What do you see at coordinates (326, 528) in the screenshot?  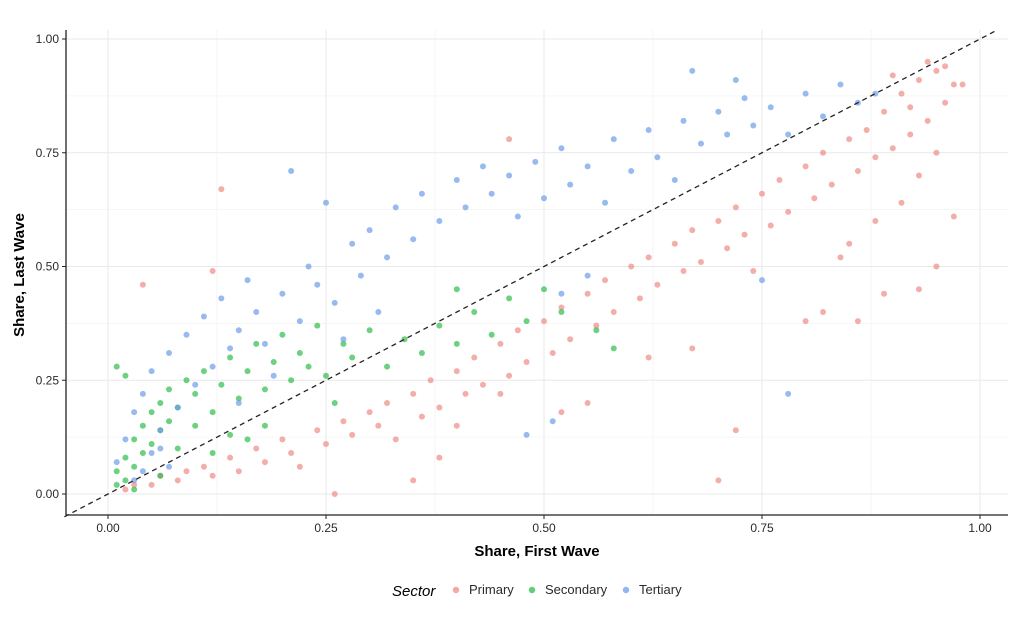 I see `x-tick-label: 0.25` at bounding box center [326, 528].